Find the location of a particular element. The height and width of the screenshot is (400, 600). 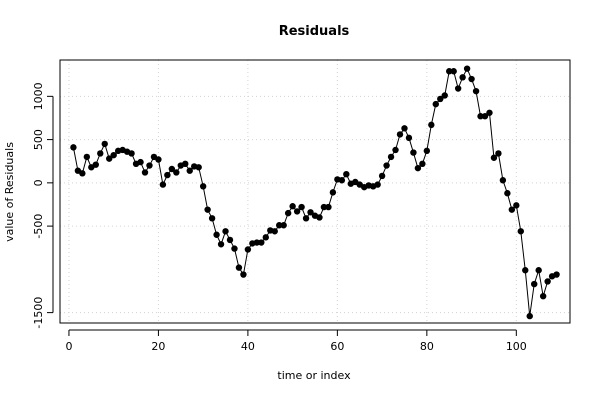

y-tick-label: -500 is located at coordinates (38, 226).